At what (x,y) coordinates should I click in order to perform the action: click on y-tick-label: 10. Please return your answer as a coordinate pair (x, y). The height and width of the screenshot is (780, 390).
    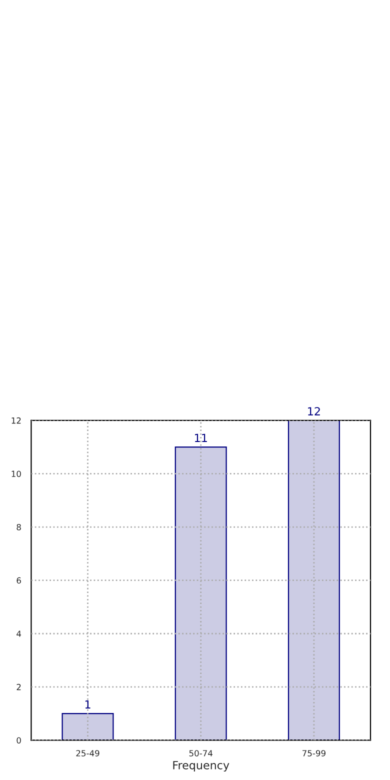
    Looking at the image, I should click on (16, 474).